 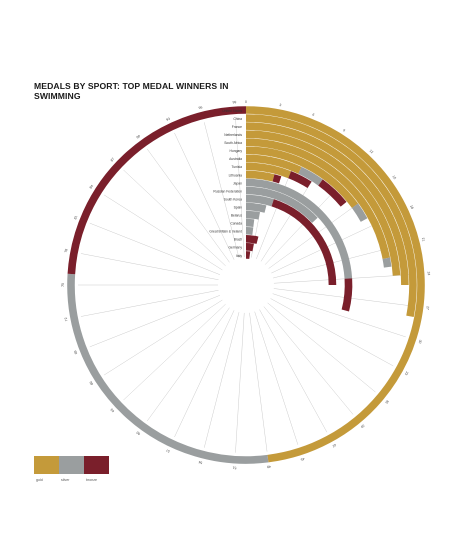 I want to click on tick-label-33: 99, so click(x=234, y=102).